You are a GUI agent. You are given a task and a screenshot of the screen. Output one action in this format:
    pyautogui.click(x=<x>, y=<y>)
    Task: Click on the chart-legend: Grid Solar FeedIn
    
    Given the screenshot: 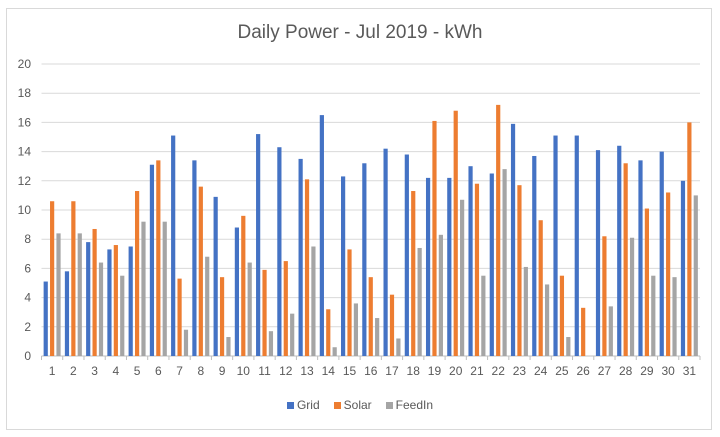 What is the action you would take?
    pyautogui.click(x=360, y=405)
    